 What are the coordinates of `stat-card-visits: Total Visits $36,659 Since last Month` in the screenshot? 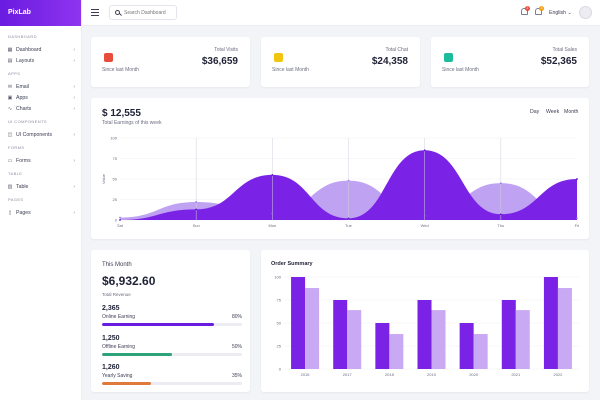 It's located at (170, 62).